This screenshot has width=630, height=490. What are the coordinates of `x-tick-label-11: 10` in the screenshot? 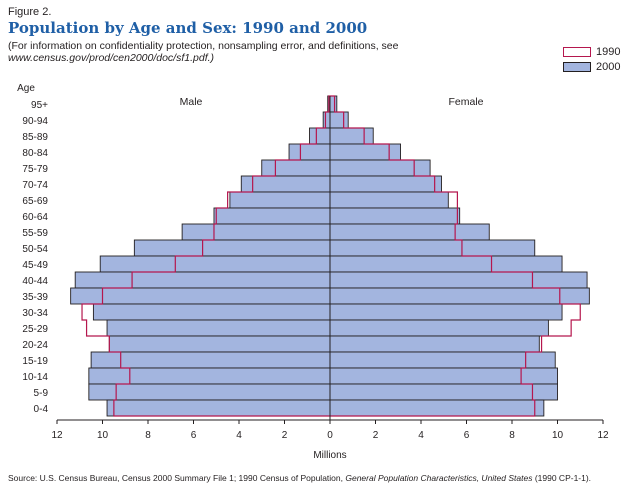 It's located at (558, 435).